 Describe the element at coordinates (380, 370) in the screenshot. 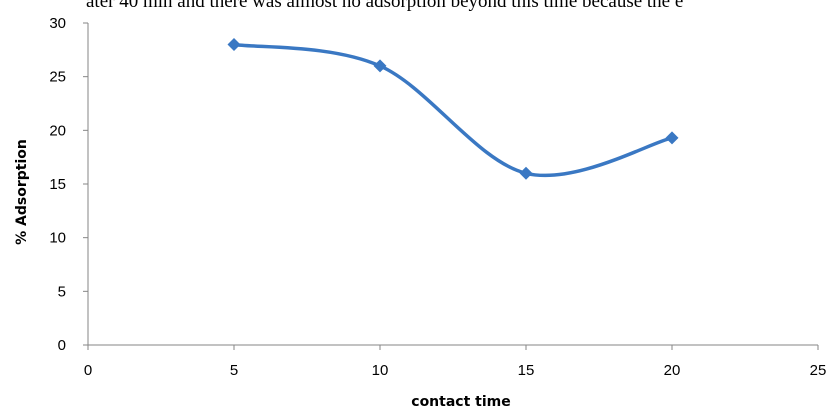

I see `x-tick-label: 10` at that location.